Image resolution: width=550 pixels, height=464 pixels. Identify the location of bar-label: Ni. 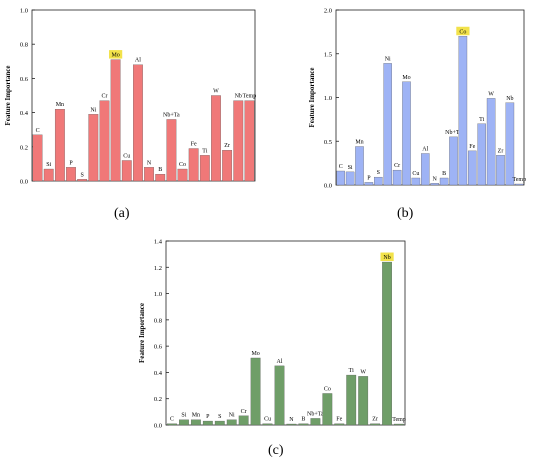
(388, 59).